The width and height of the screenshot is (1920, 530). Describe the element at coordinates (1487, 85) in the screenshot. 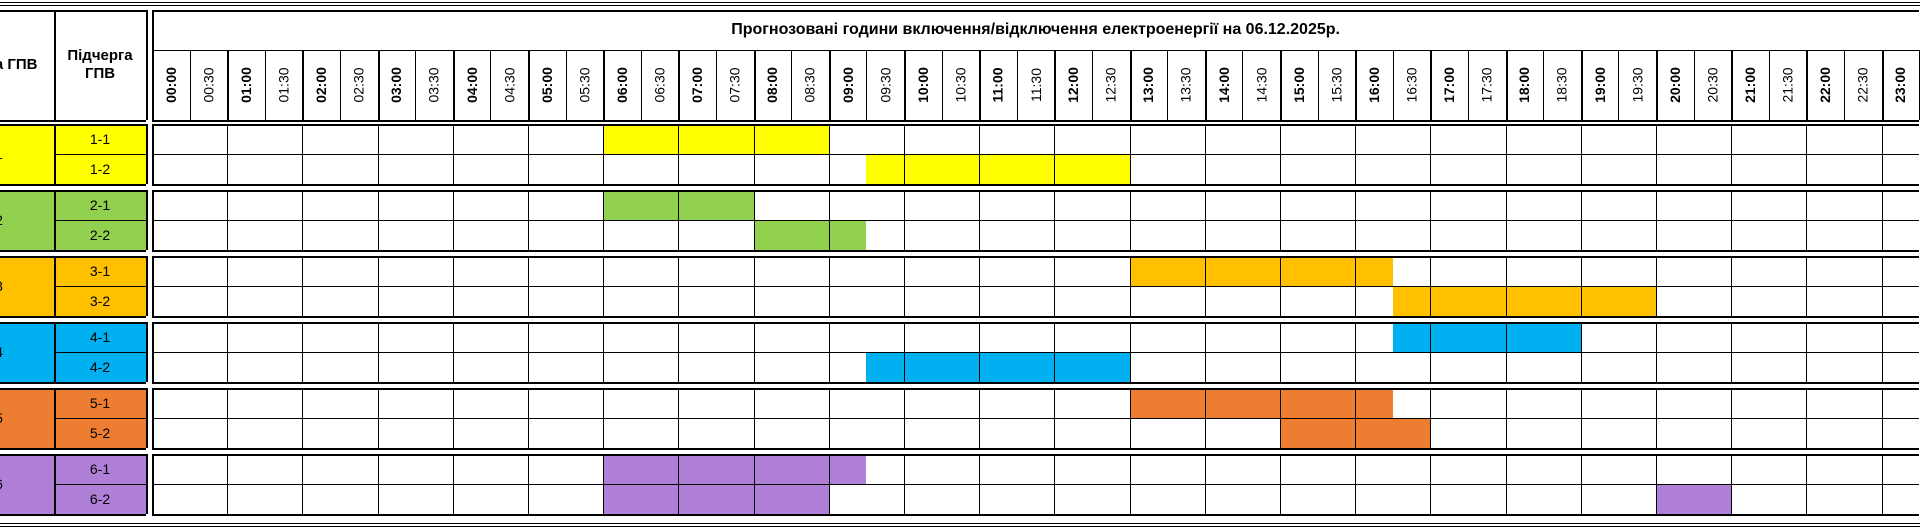

I see `time-slot-header: 17:30` at that location.